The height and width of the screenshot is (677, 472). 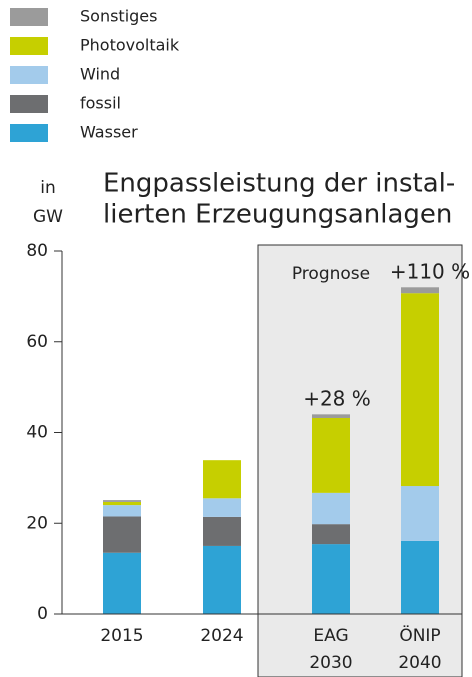 What do you see at coordinates (277, 215) in the screenshot?
I see `chart-title: lierten Erzeugungsanlagen` at bounding box center [277, 215].